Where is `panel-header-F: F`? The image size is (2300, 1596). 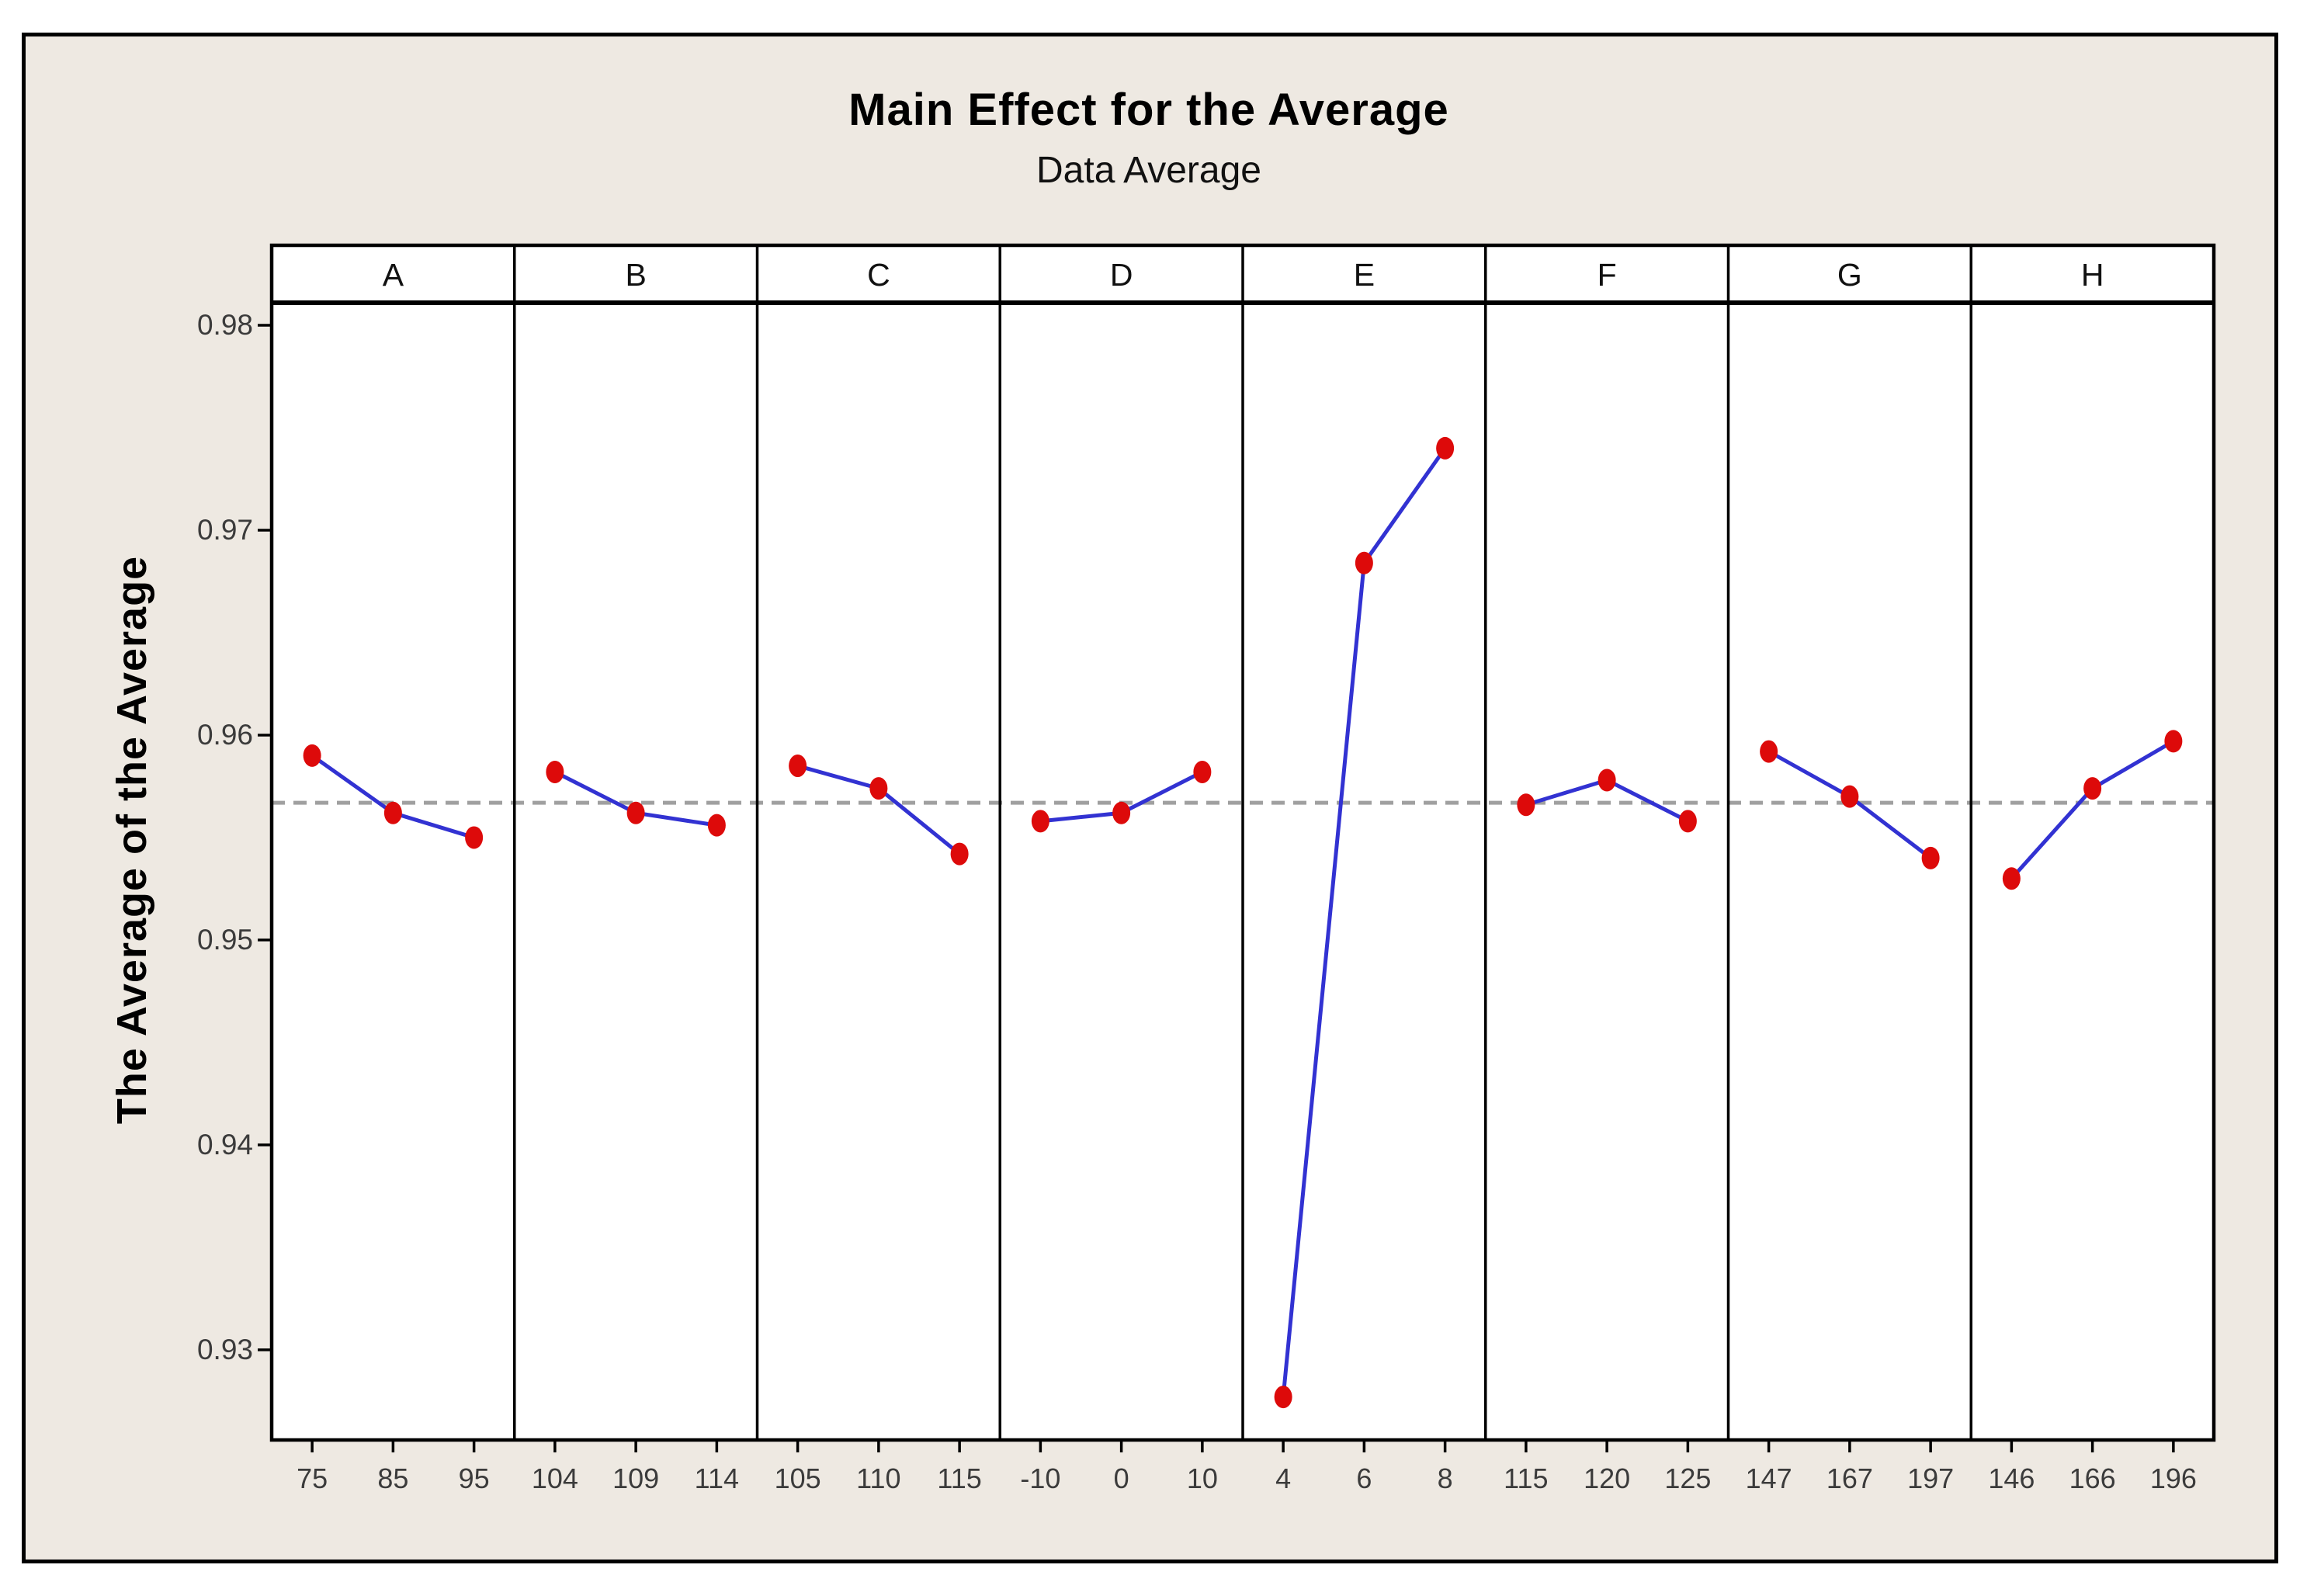 panel-header-F: F is located at coordinates (1607, 275).